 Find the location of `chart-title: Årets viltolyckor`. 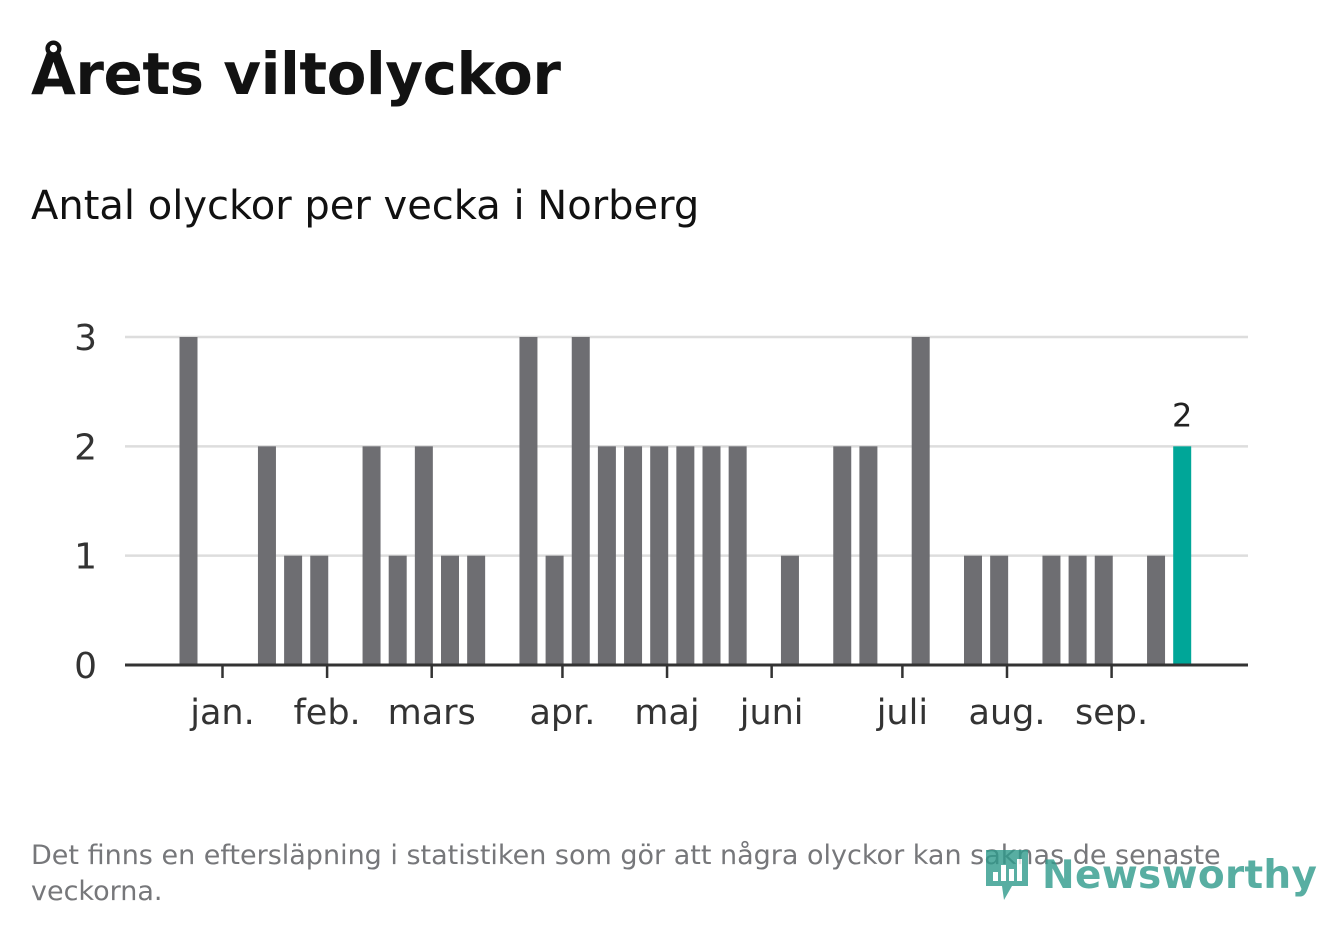

chart-title: Årets viltolyckor is located at coordinates (296, 74).